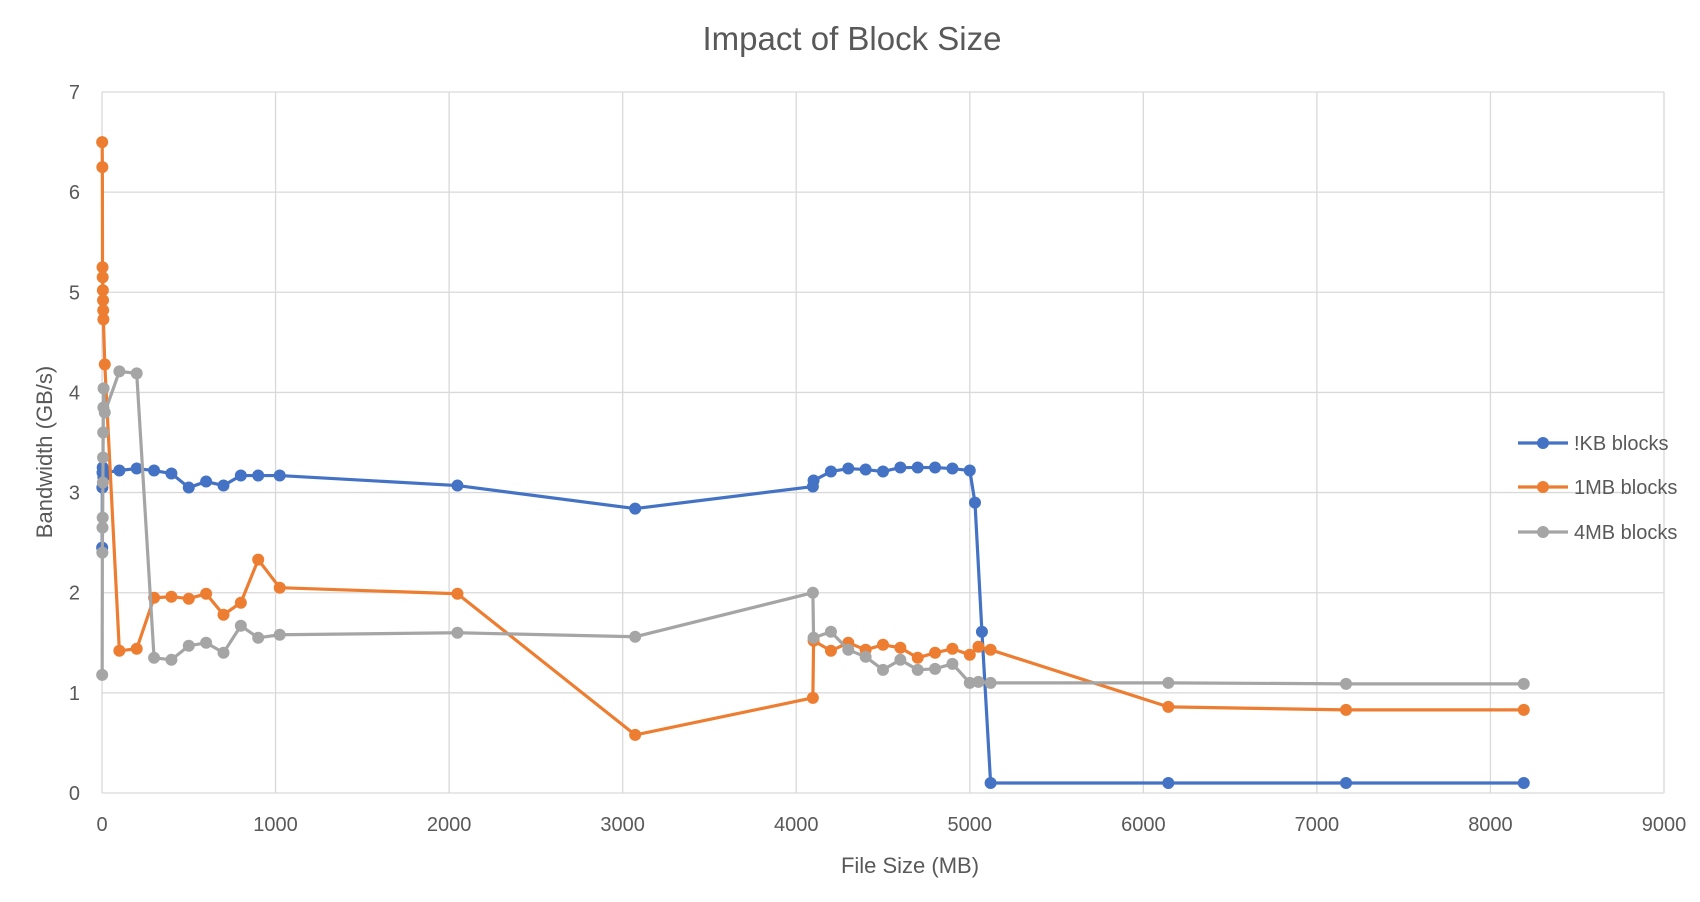 This screenshot has width=1700, height=902. What do you see at coordinates (44, 452) in the screenshot?
I see `y-axis-title: Bandwidth (GB/s)` at bounding box center [44, 452].